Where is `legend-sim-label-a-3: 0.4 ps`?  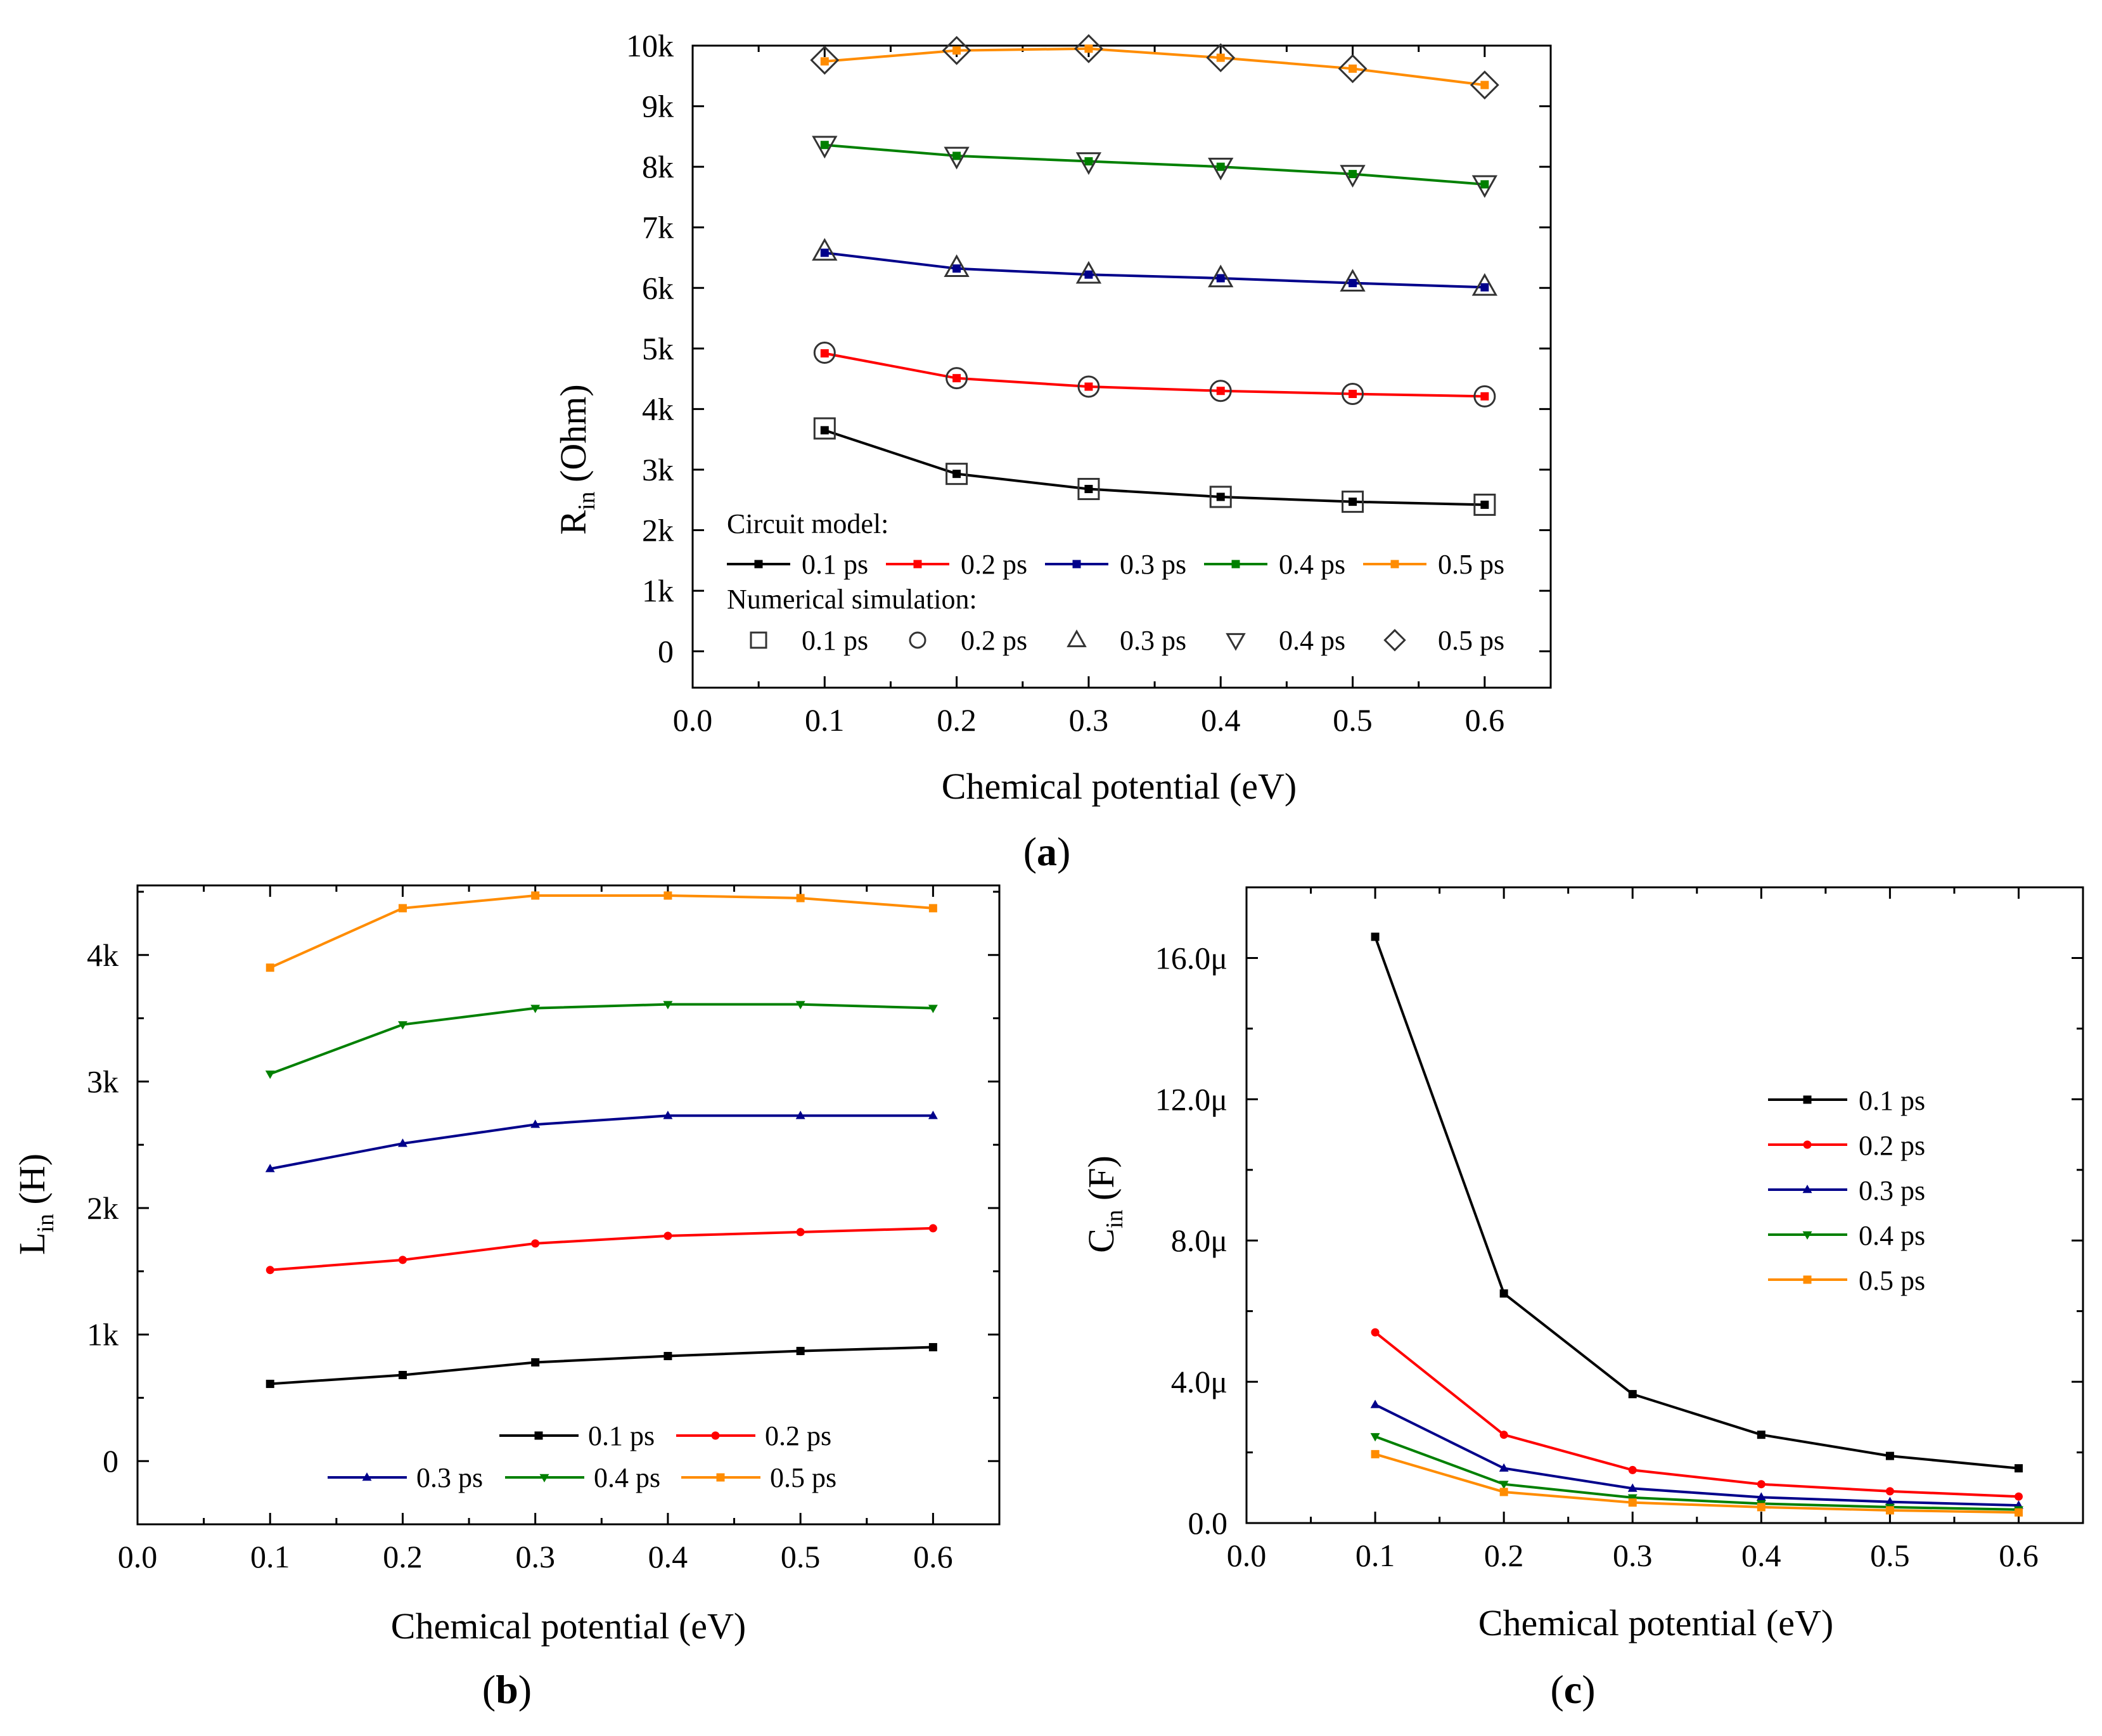 legend-sim-label-a-3: 0.4 ps is located at coordinates (1312, 640).